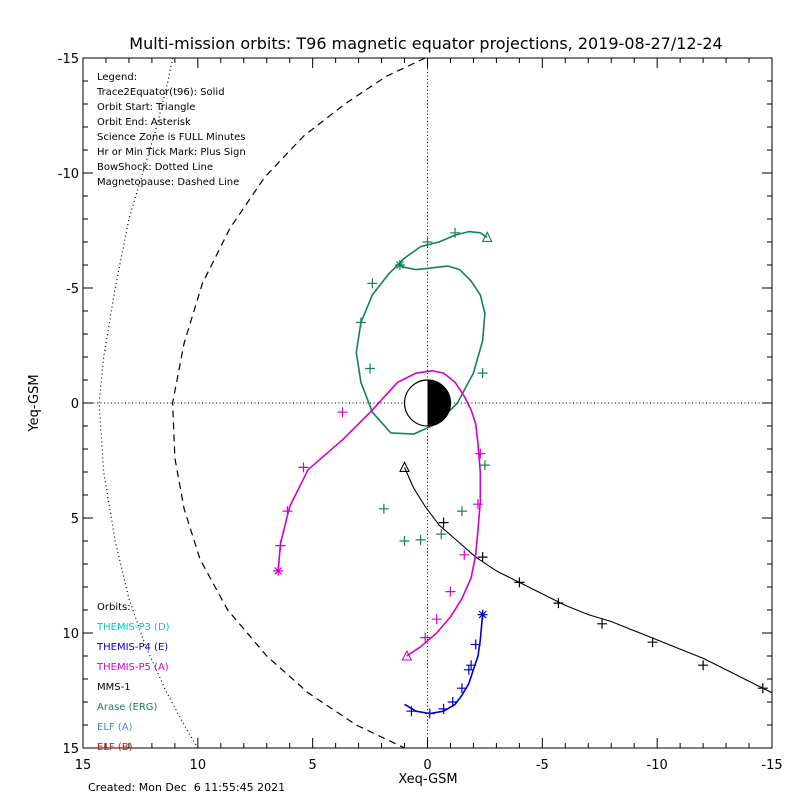  Describe the element at coordinates (115, 727) in the screenshot. I see `mission-label: ELF (A)` at that location.